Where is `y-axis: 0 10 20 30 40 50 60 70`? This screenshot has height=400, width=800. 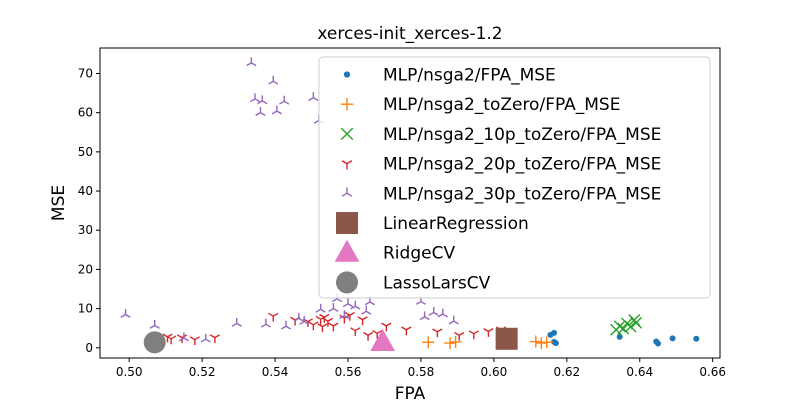
y-axis: 0 10 20 30 40 50 60 70 is located at coordinates (89, 210).